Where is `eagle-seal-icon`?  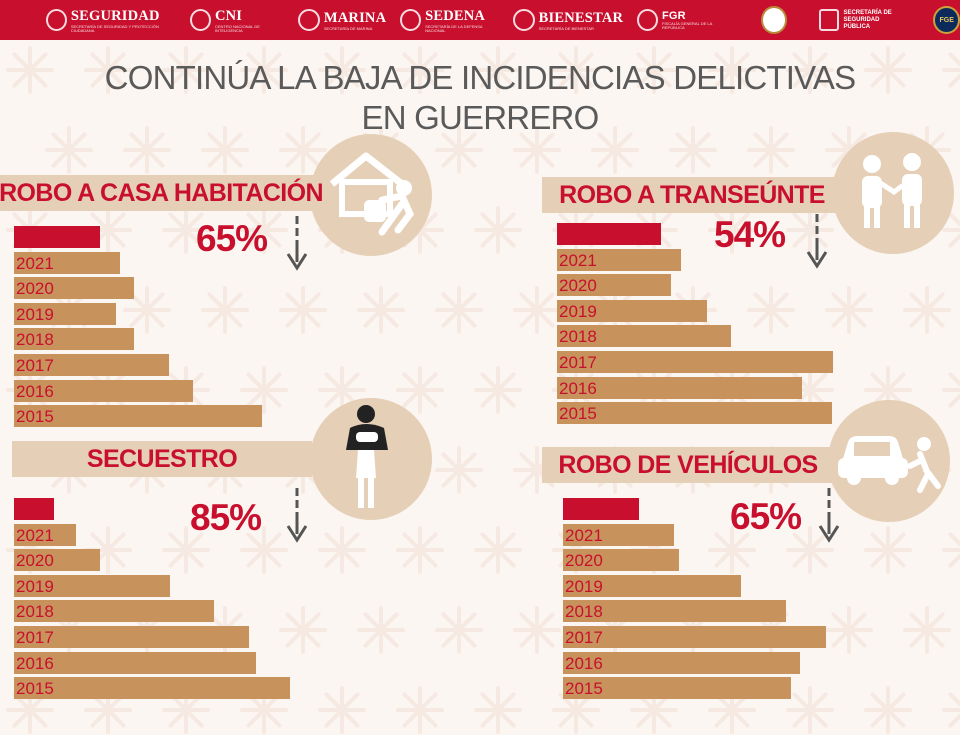 eagle-seal-icon is located at coordinates (774, 20).